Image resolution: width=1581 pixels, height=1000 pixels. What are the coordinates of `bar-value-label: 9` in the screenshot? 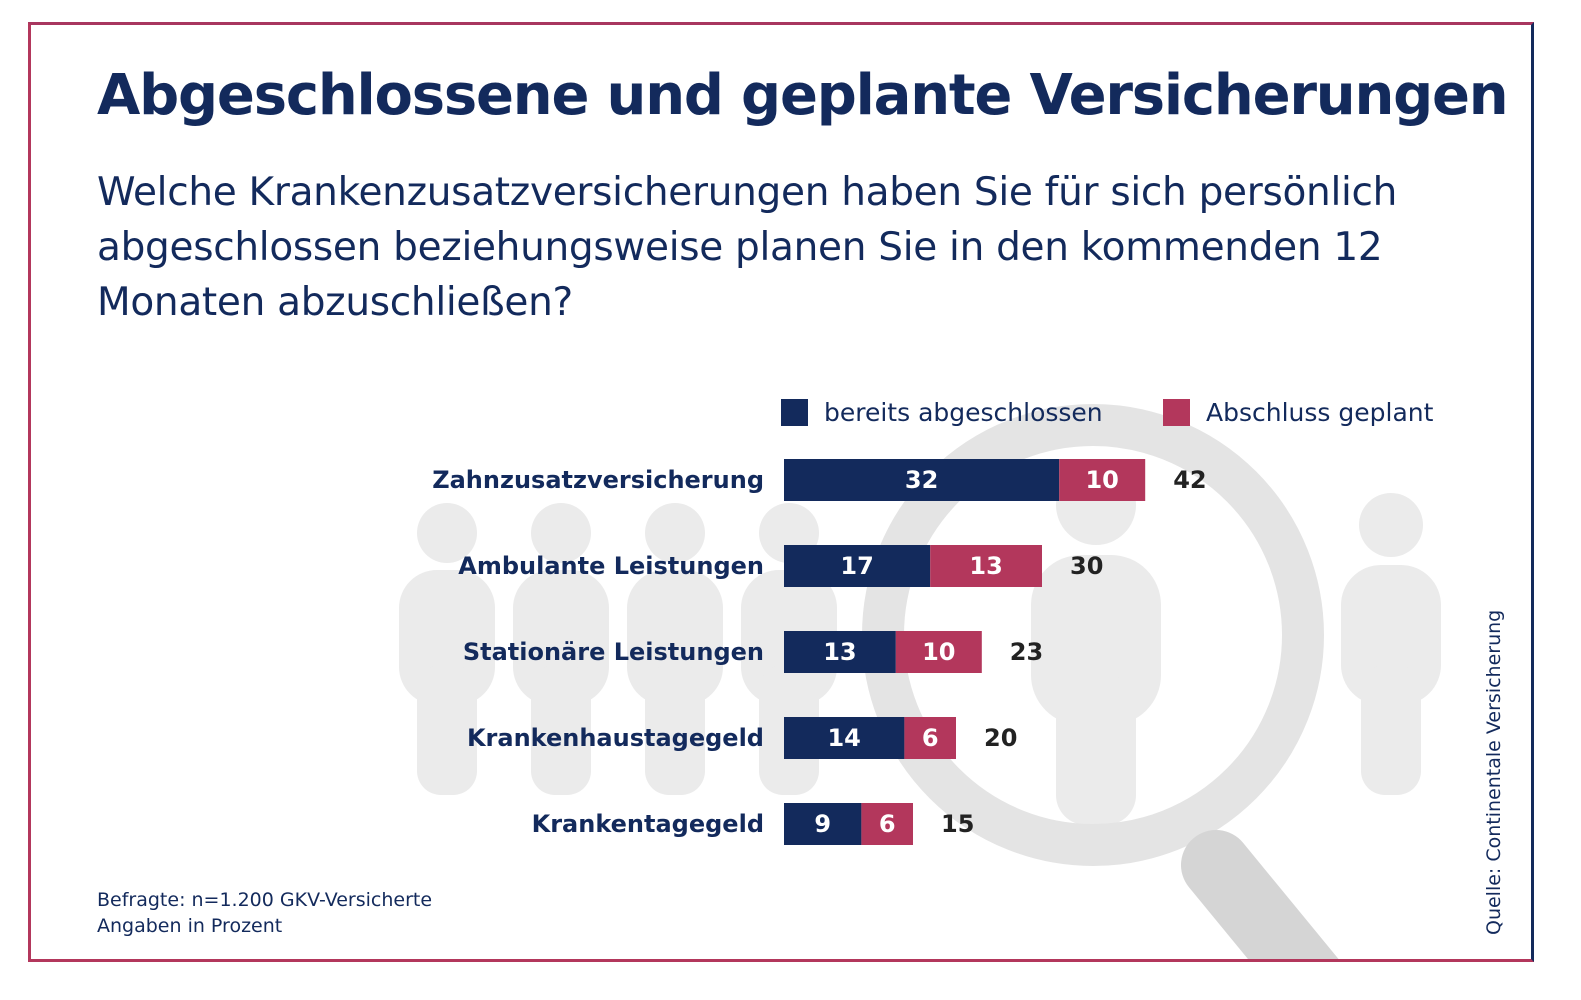 It's located at (822, 824).